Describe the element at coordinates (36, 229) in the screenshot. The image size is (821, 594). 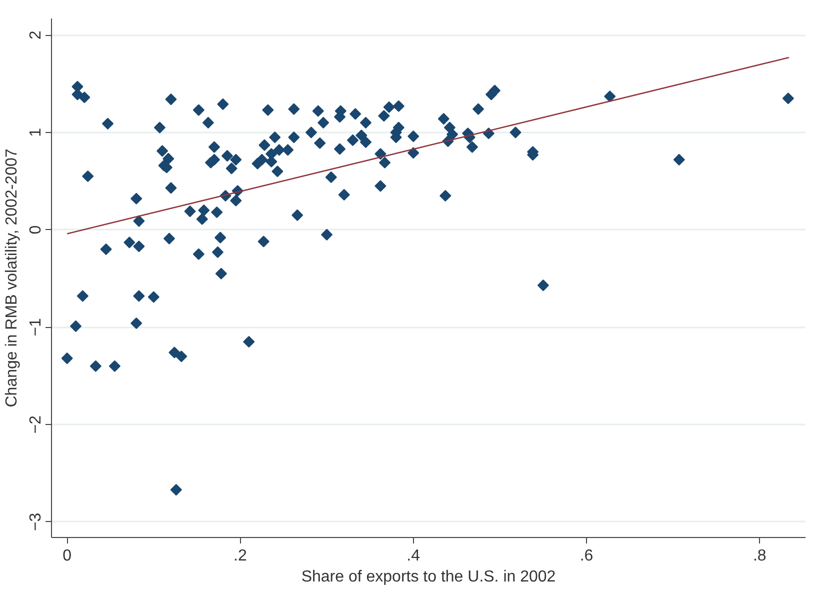
I see `y-tick-label: 0` at that location.